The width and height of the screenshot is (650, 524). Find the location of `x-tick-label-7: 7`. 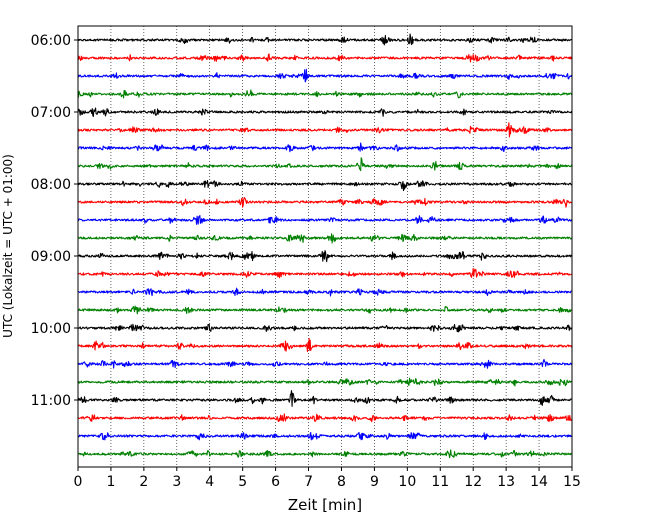

x-tick-label-7: 7 is located at coordinates (308, 482).